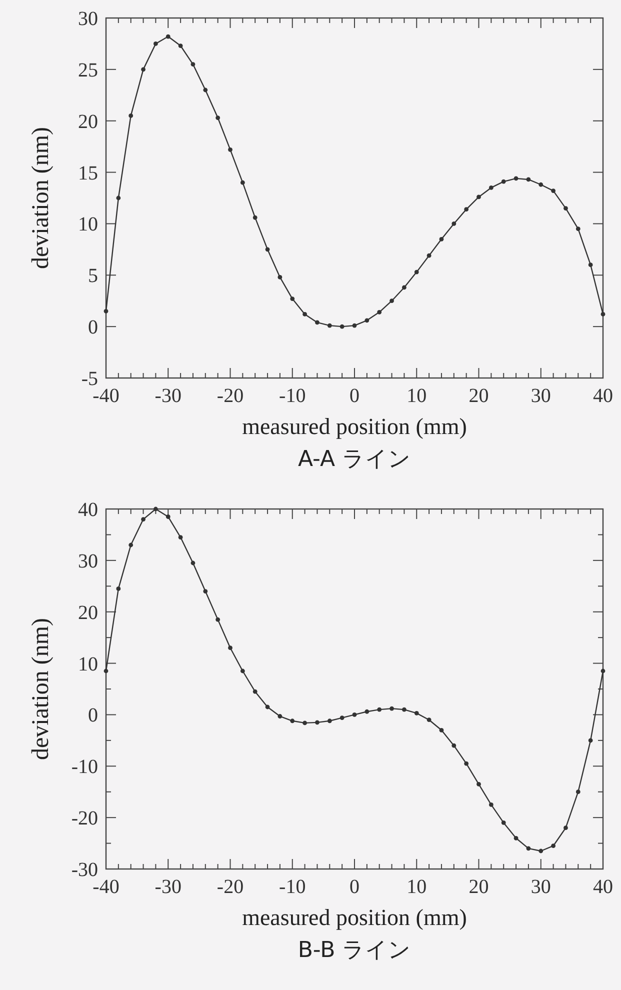  Describe the element at coordinates (354, 917) in the screenshot. I see `x-axis-title: measured position (mm)` at that location.